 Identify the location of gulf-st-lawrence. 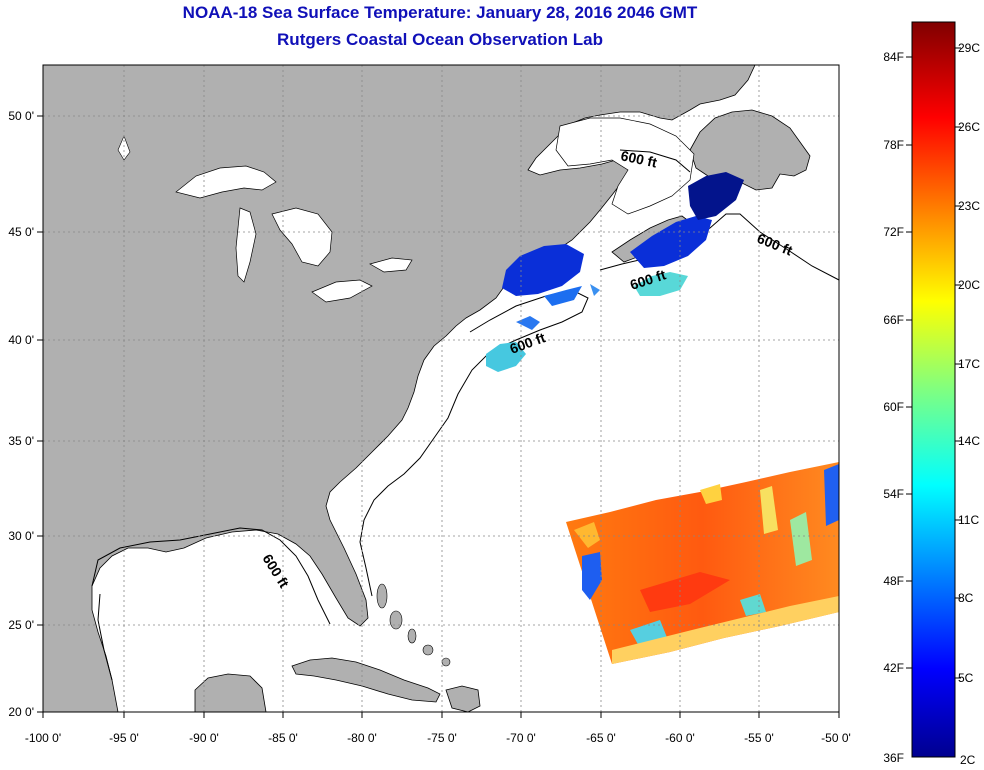
(625, 166).